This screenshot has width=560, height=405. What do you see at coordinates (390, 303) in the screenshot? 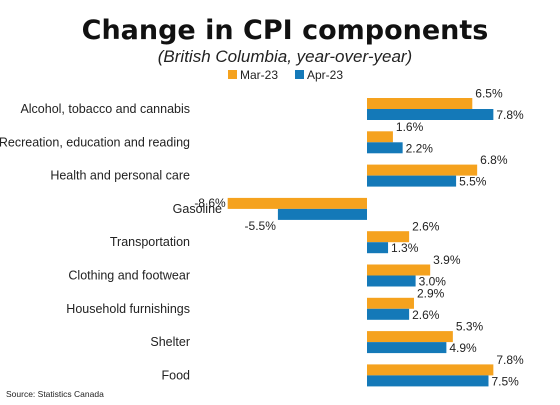
I see `bar-mar-23-household-furnishings` at bounding box center [390, 303].